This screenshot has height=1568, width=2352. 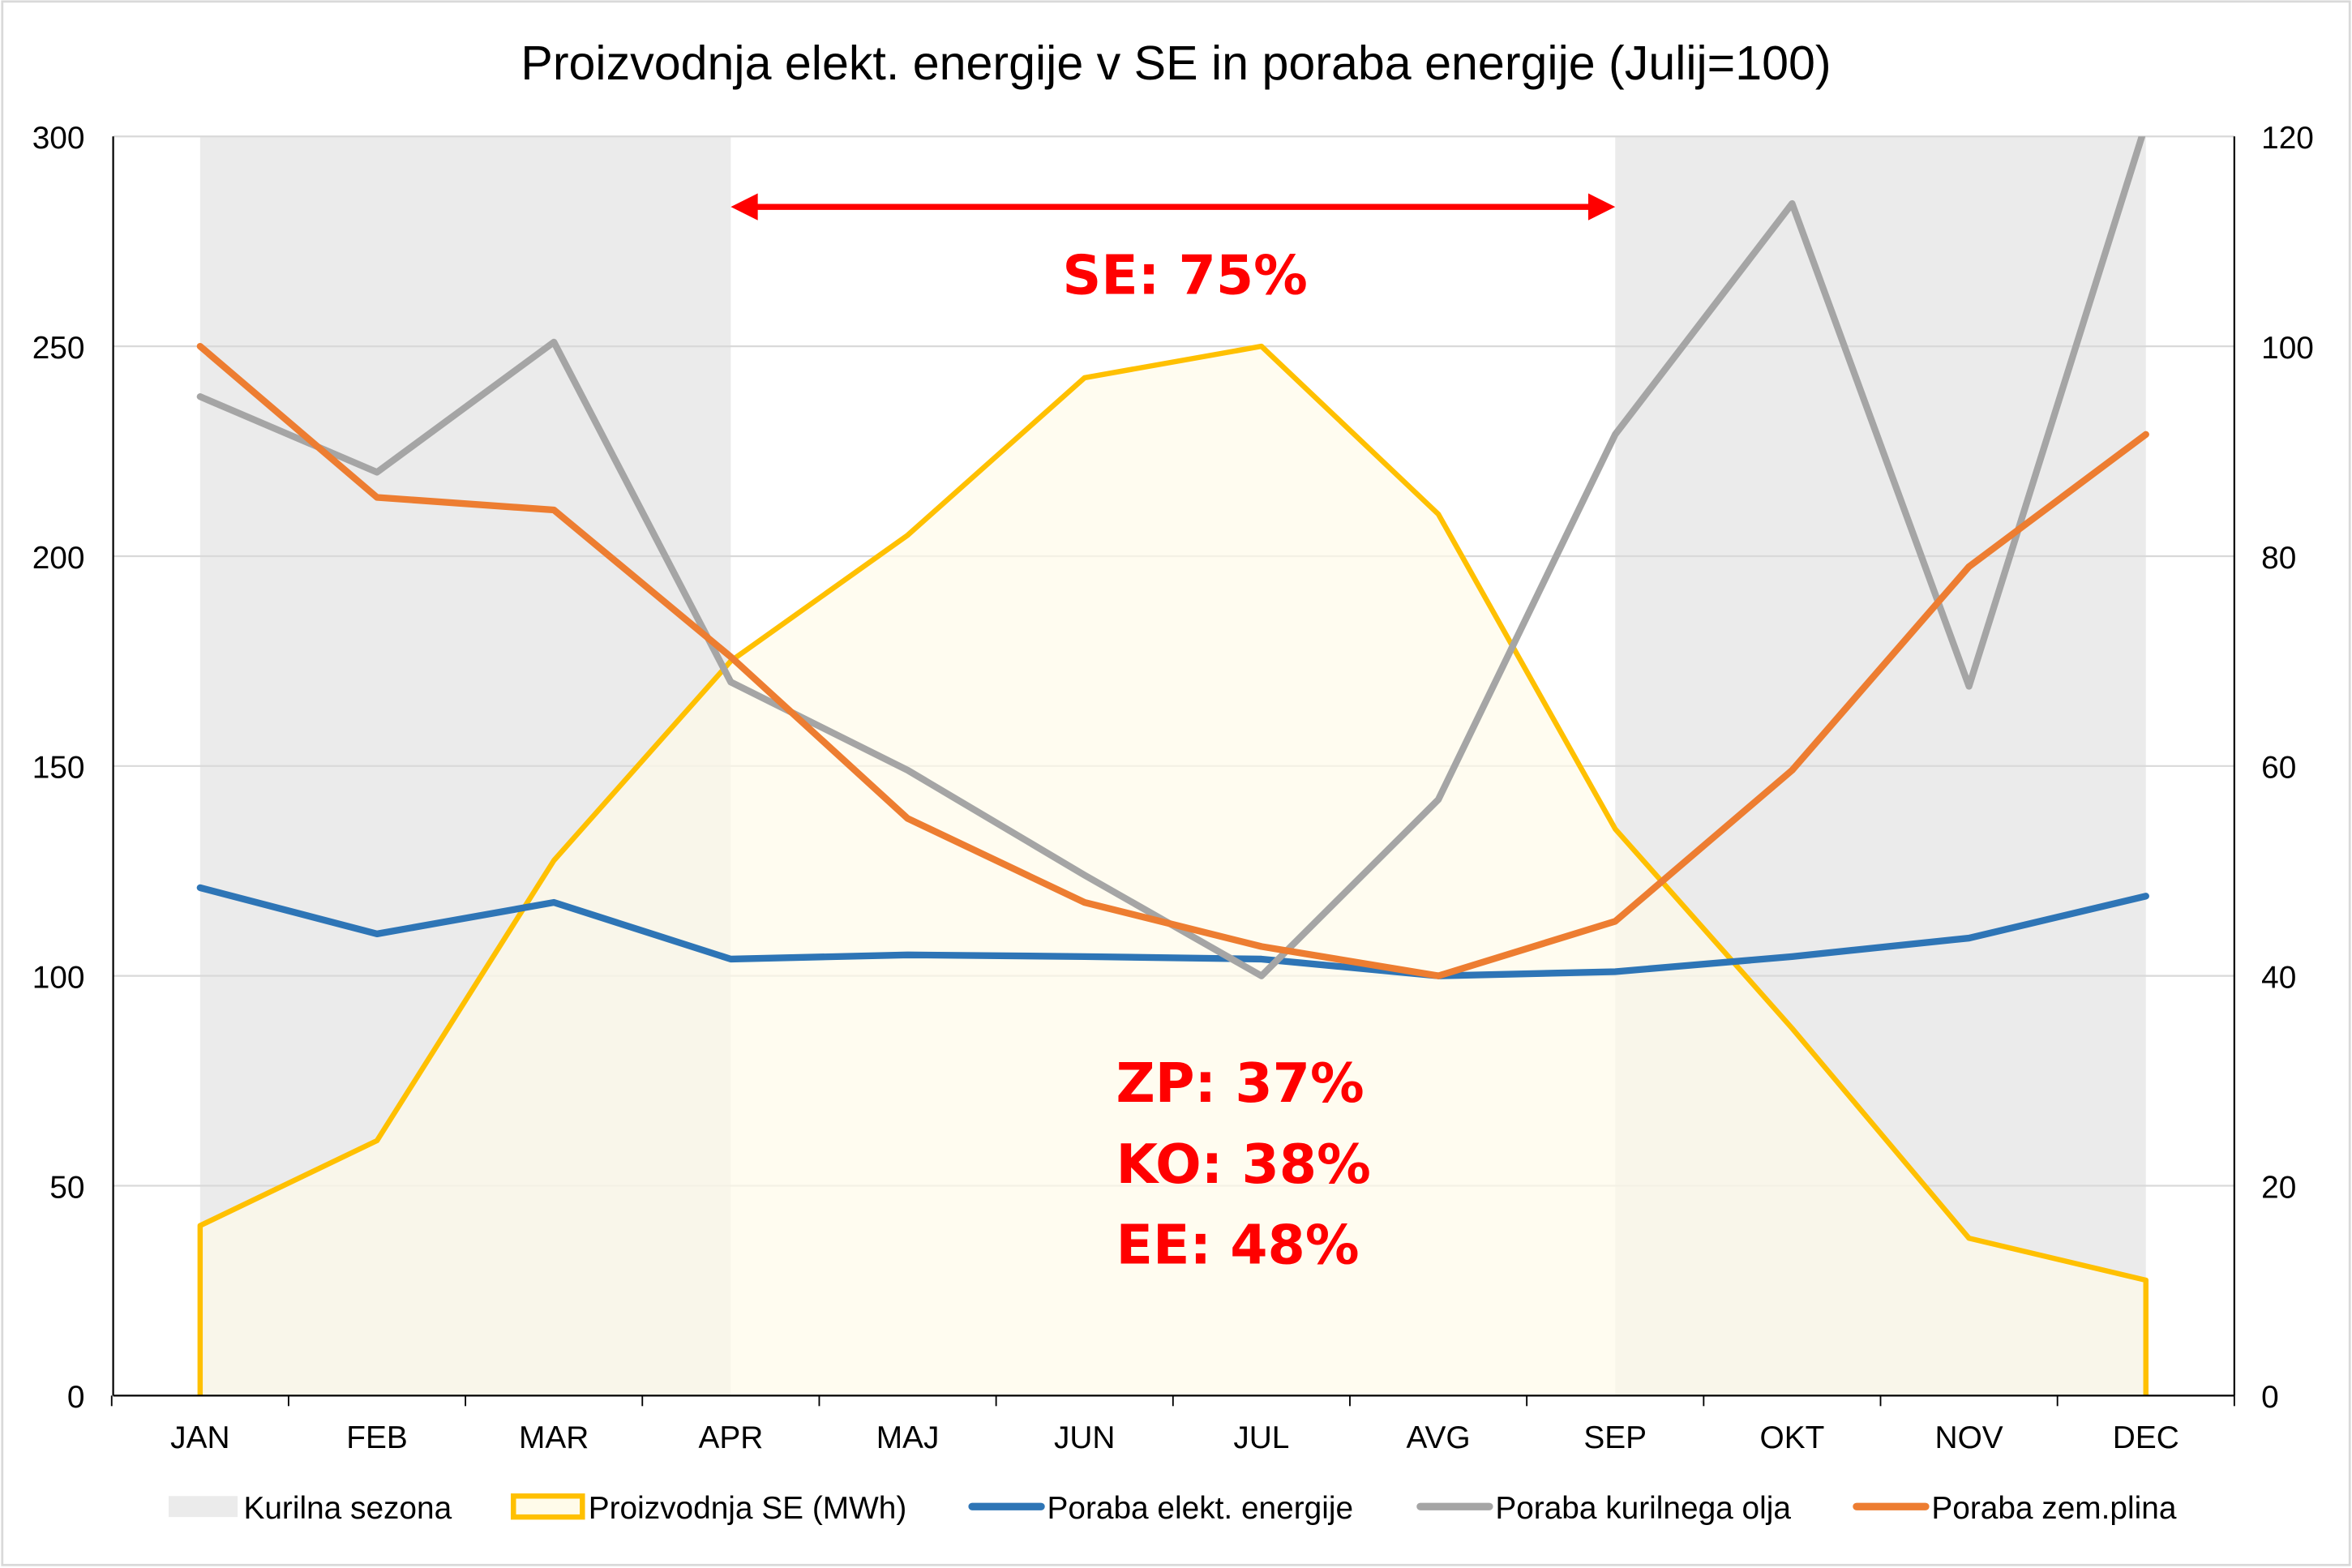 What do you see at coordinates (744, 207) in the screenshot?
I see `arrow-head-left` at bounding box center [744, 207].